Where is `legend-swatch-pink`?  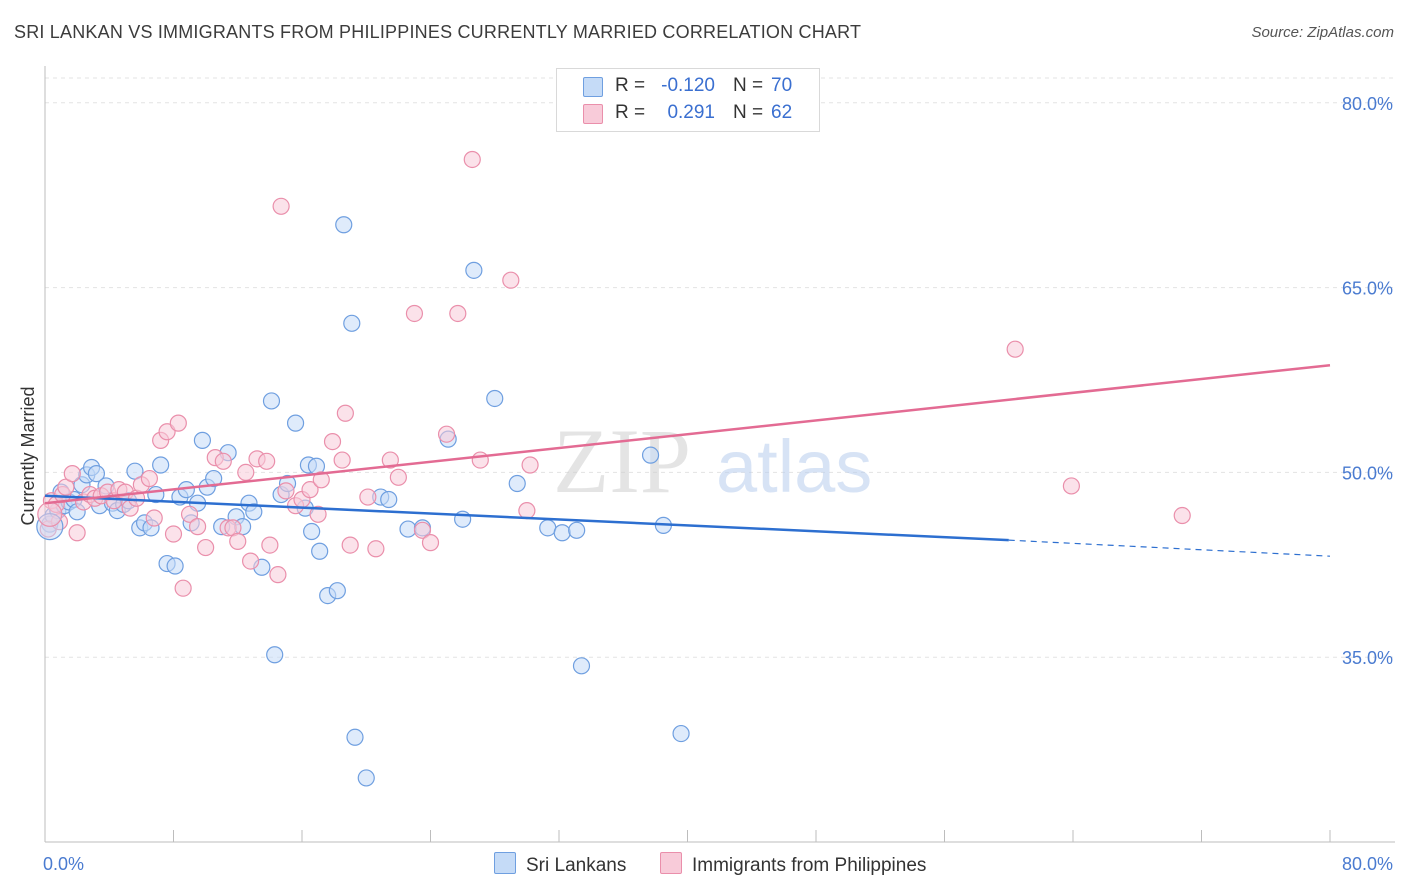
legend-swatch-pink is located at coordinates (593, 114).